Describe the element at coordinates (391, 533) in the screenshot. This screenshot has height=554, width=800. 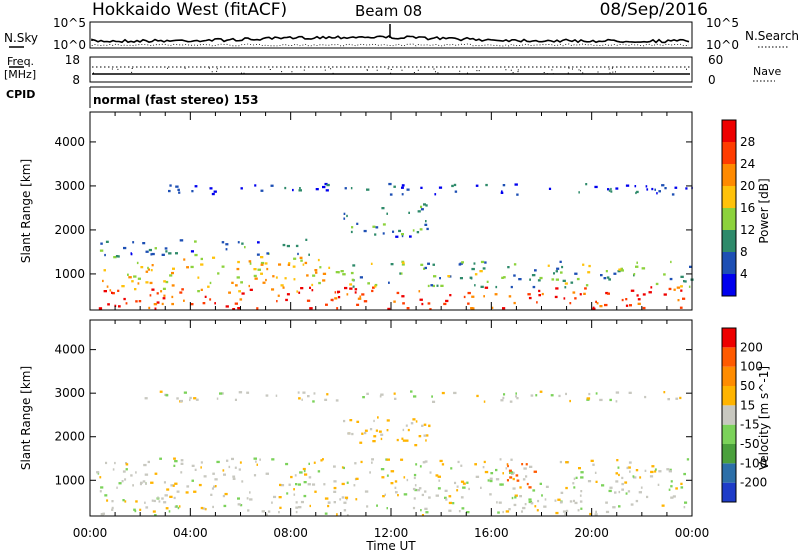
I see `time-tick-label: 12:00` at that location.